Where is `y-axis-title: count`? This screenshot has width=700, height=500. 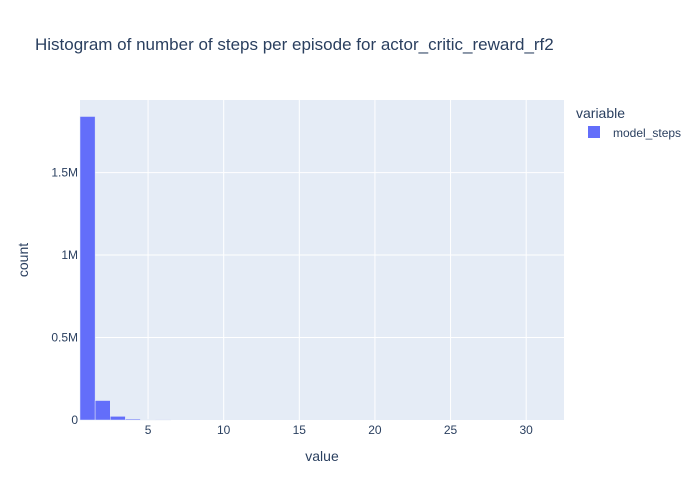
y-axis-title: count is located at coordinates (23, 260).